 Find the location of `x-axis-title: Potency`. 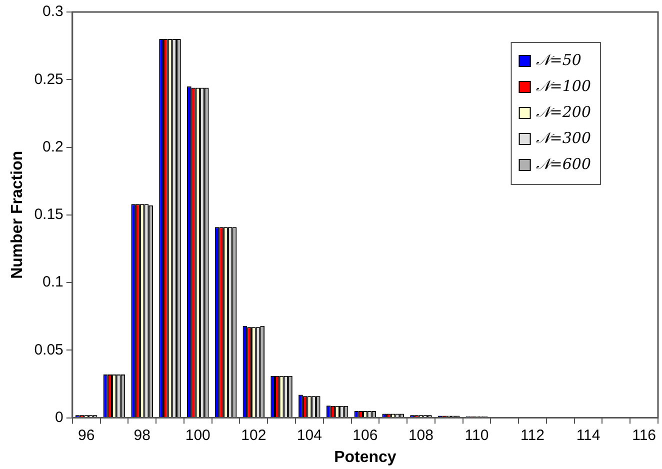

x-axis-title: Potency is located at coordinates (365, 457).